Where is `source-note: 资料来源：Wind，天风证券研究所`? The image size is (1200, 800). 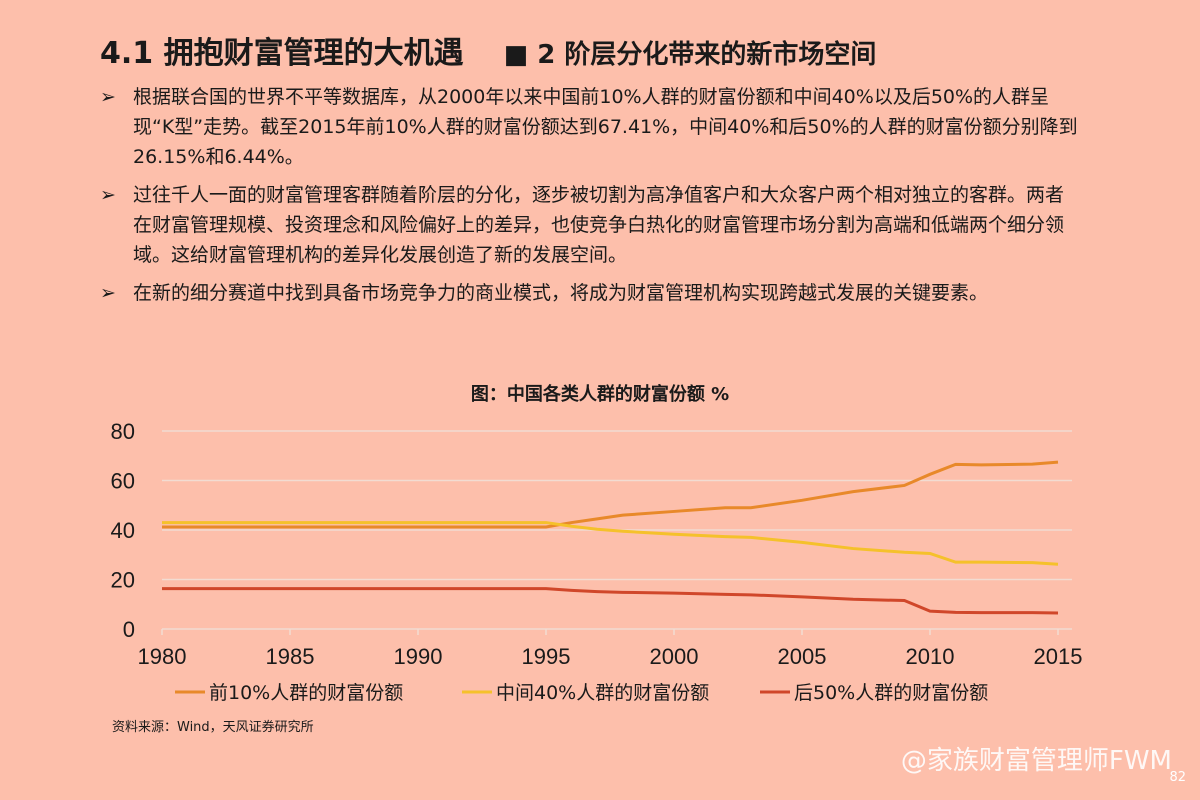 source-note: 资料来源：Wind，天风证券研究所 is located at coordinates (213, 727).